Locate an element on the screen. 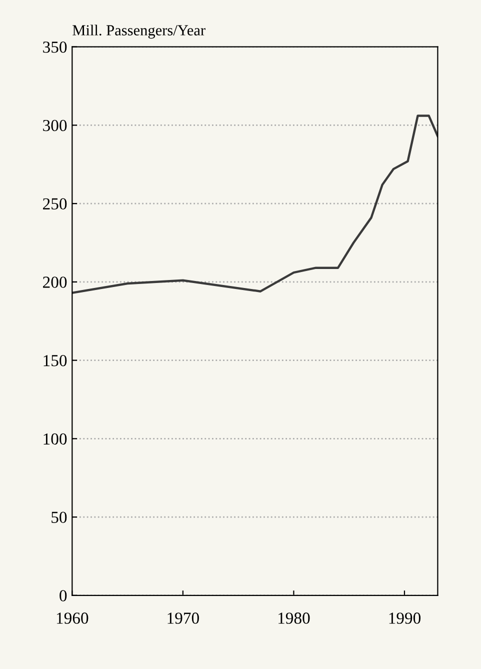 This screenshot has width=481, height=669. x-tick-label: 1990 is located at coordinates (405, 618).